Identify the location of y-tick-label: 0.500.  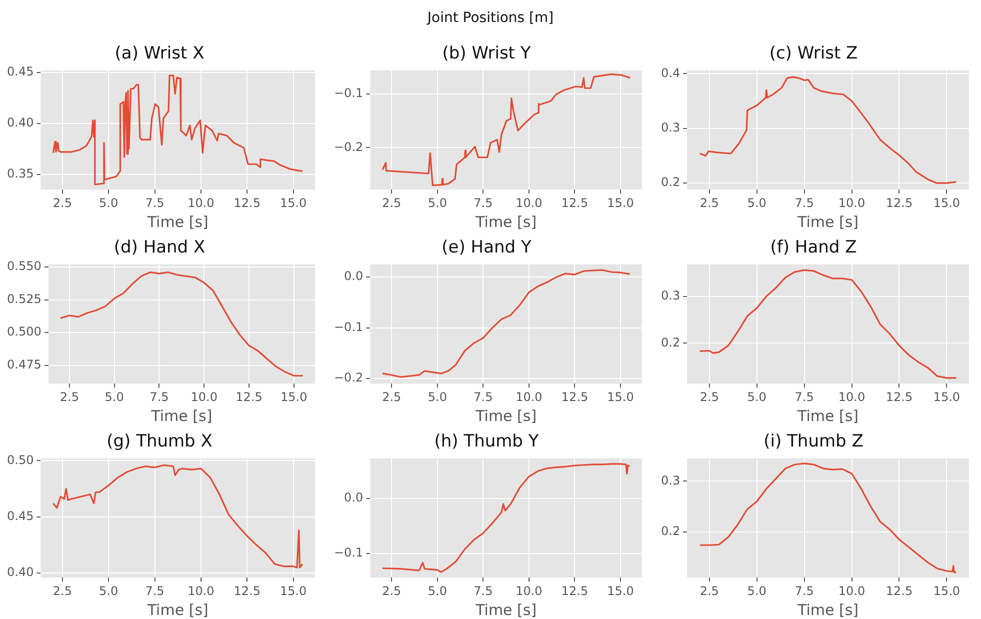
(24, 331).